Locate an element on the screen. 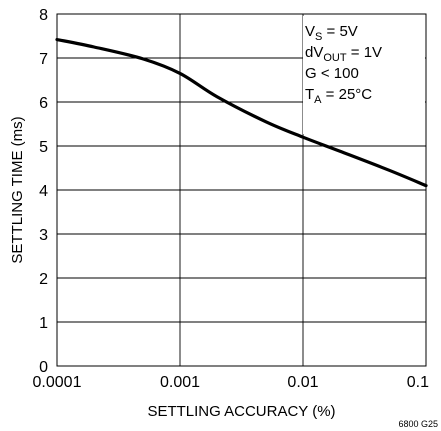 This screenshot has height=431, width=441. annotation-line-2: G < 100 is located at coordinates (332, 73).